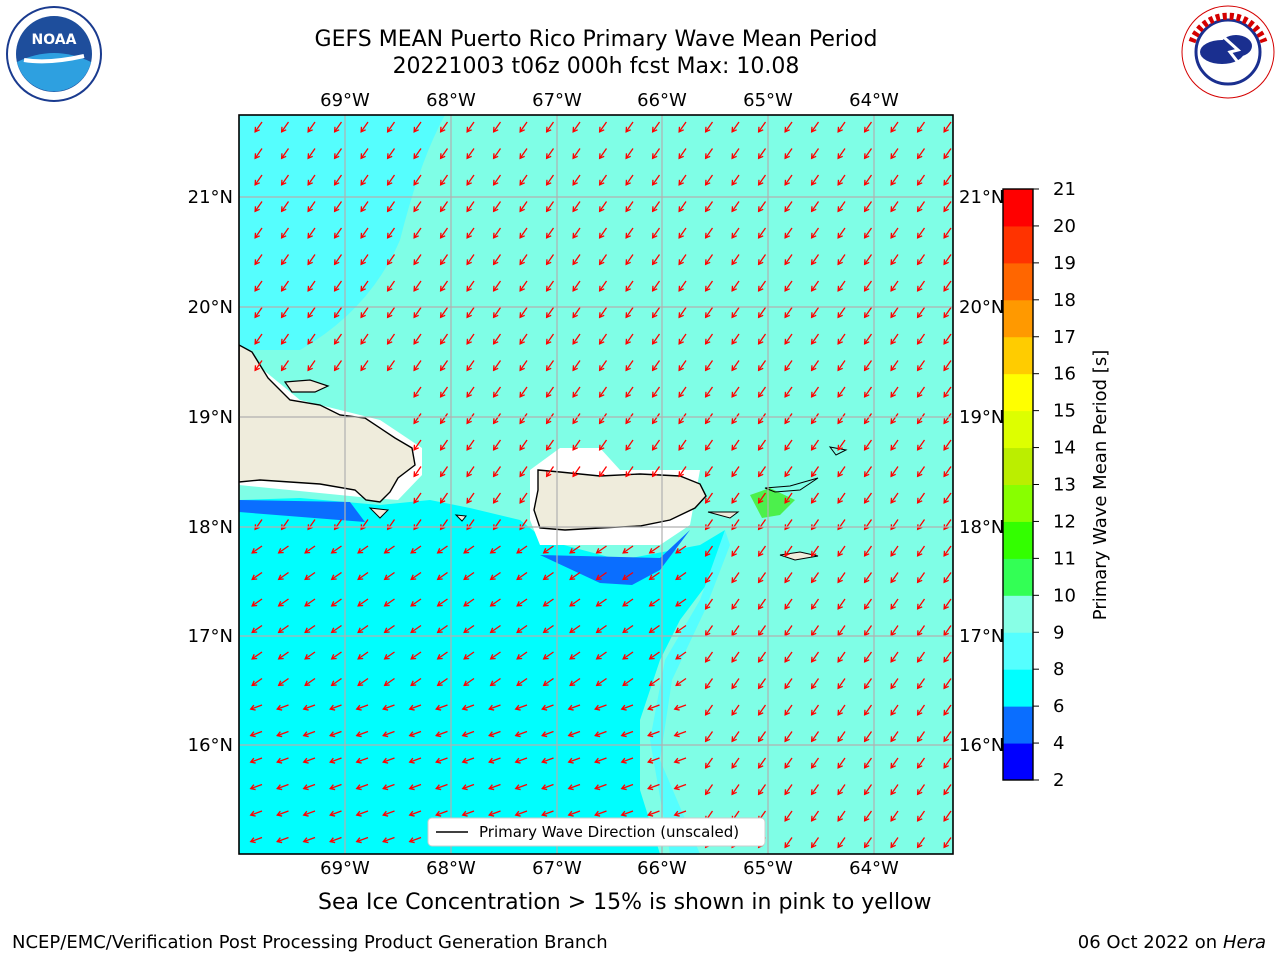  I want to click on period-4-6-patch-west, so click(302, 511).